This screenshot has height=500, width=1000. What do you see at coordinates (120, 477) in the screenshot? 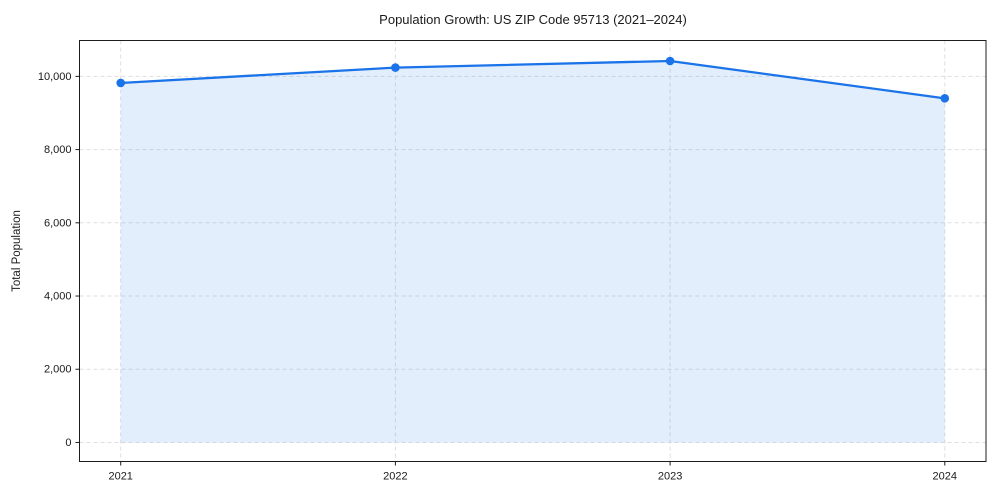
I see `svg-text: 2021` at bounding box center [120, 477].